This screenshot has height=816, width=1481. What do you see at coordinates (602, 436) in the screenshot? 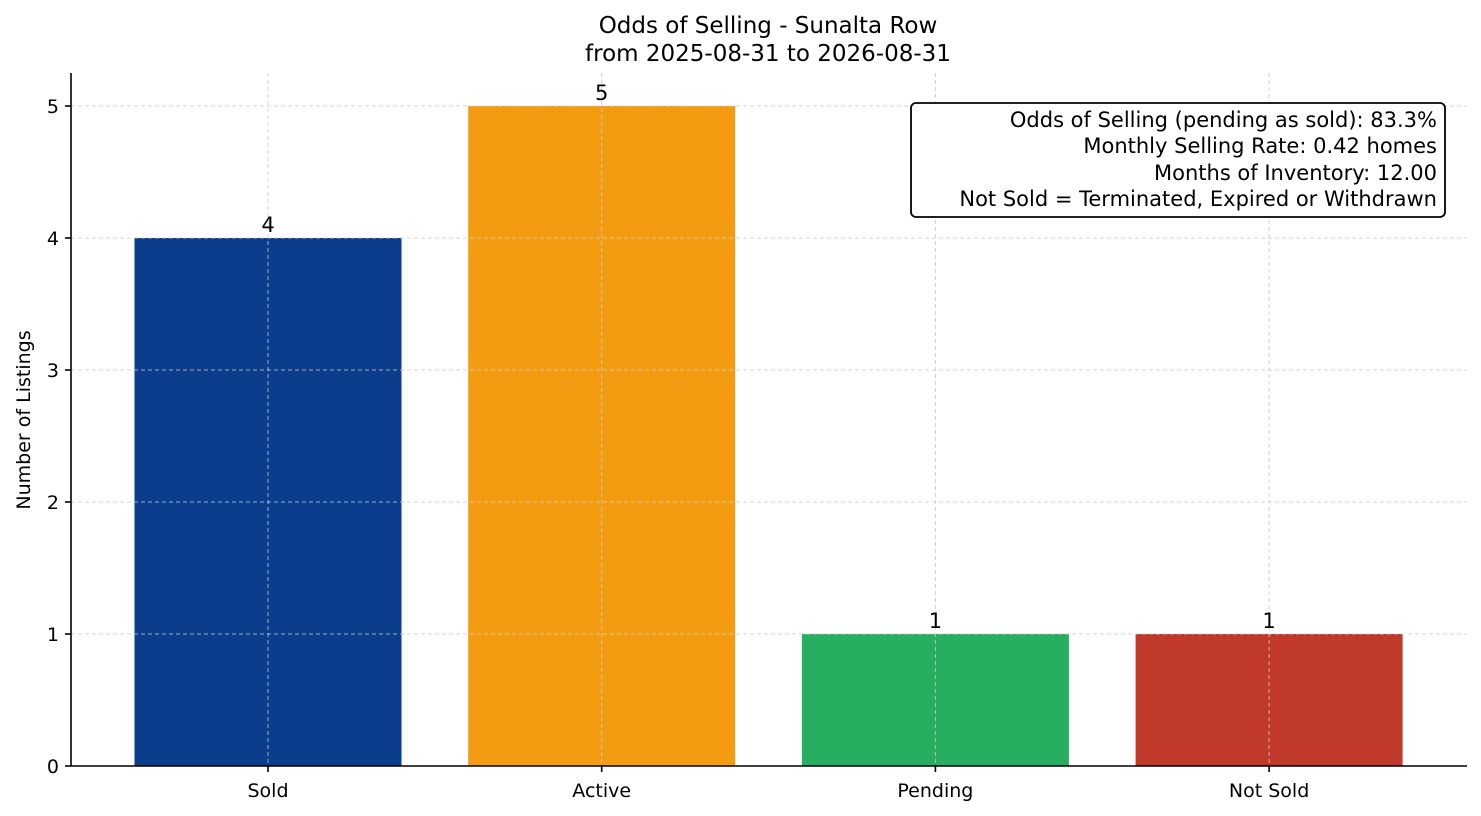
I see `bar-active` at bounding box center [602, 436].